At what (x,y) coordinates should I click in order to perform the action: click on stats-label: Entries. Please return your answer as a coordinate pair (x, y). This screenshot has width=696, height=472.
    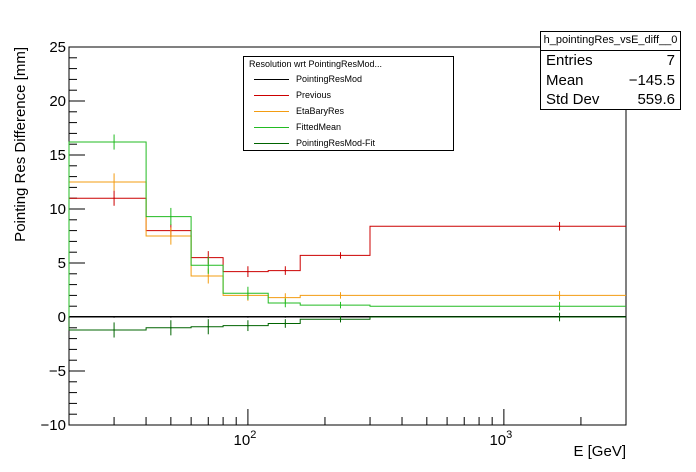
    Looking at the image, I should click on (569, 60).